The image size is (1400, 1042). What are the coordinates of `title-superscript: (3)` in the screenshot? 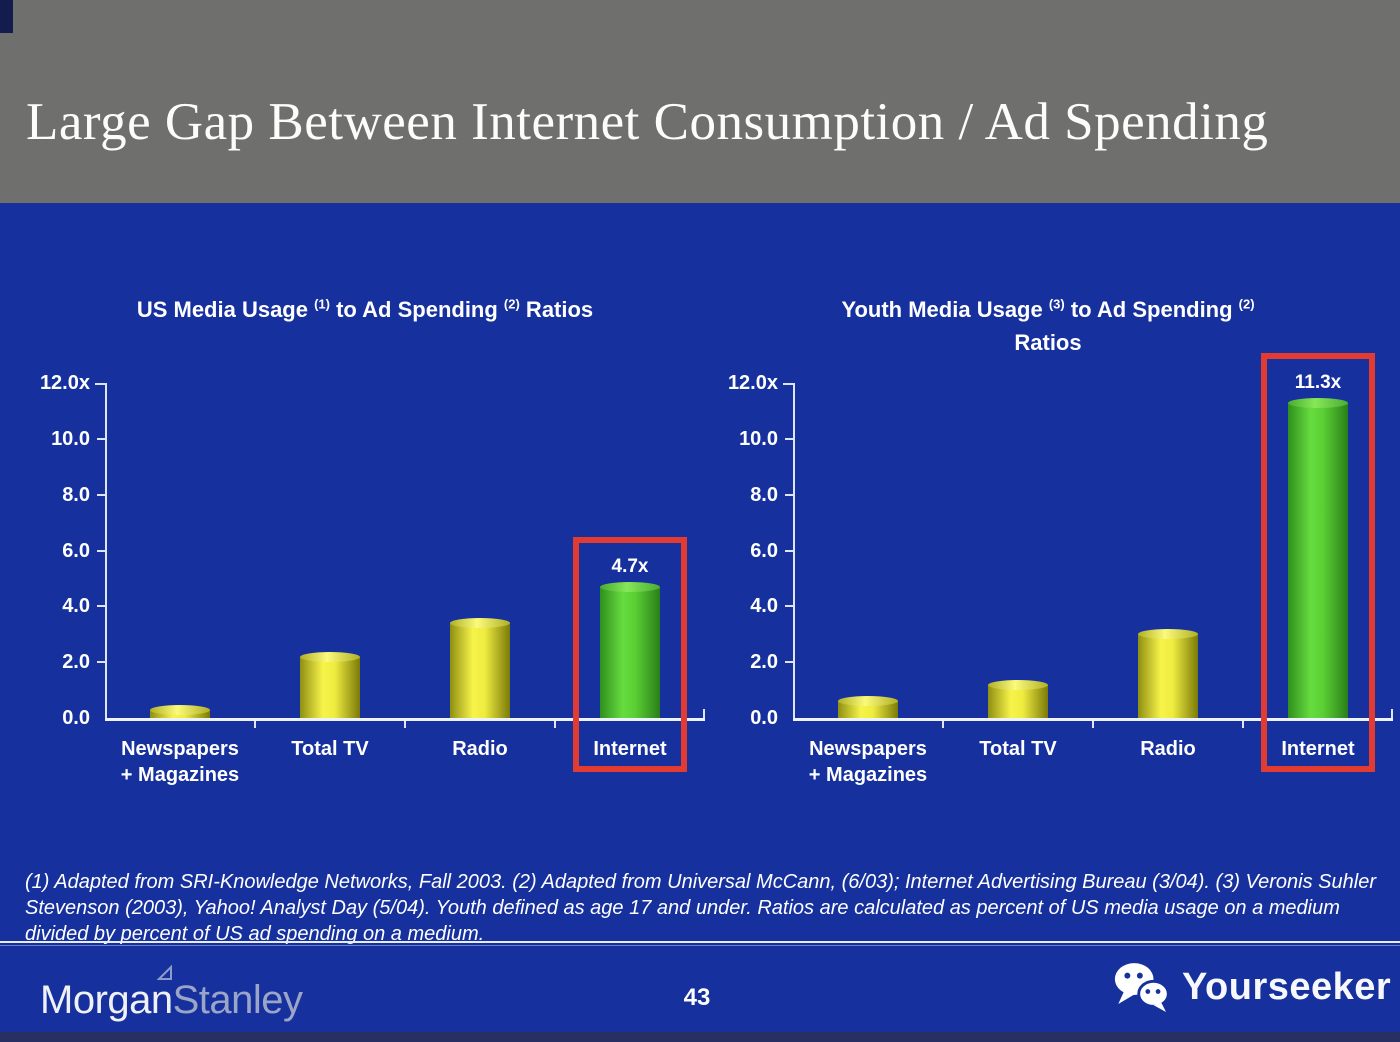 It's located at (1056, 304).